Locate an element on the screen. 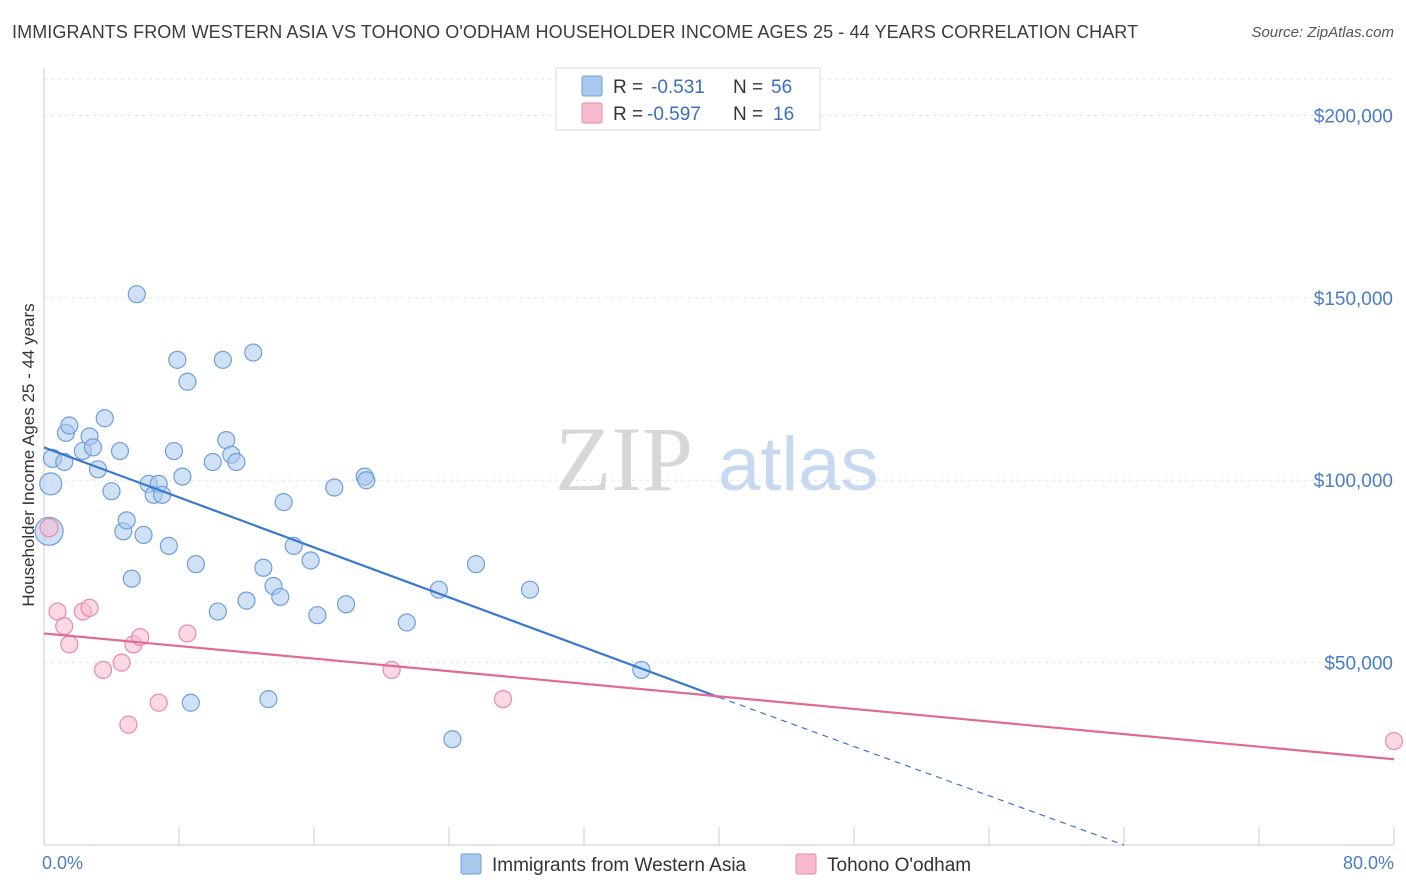 Image resolution: width=1406 pixels, height=892 pixels. legend-r-label-2: R = is located at coordinates (628, 114).